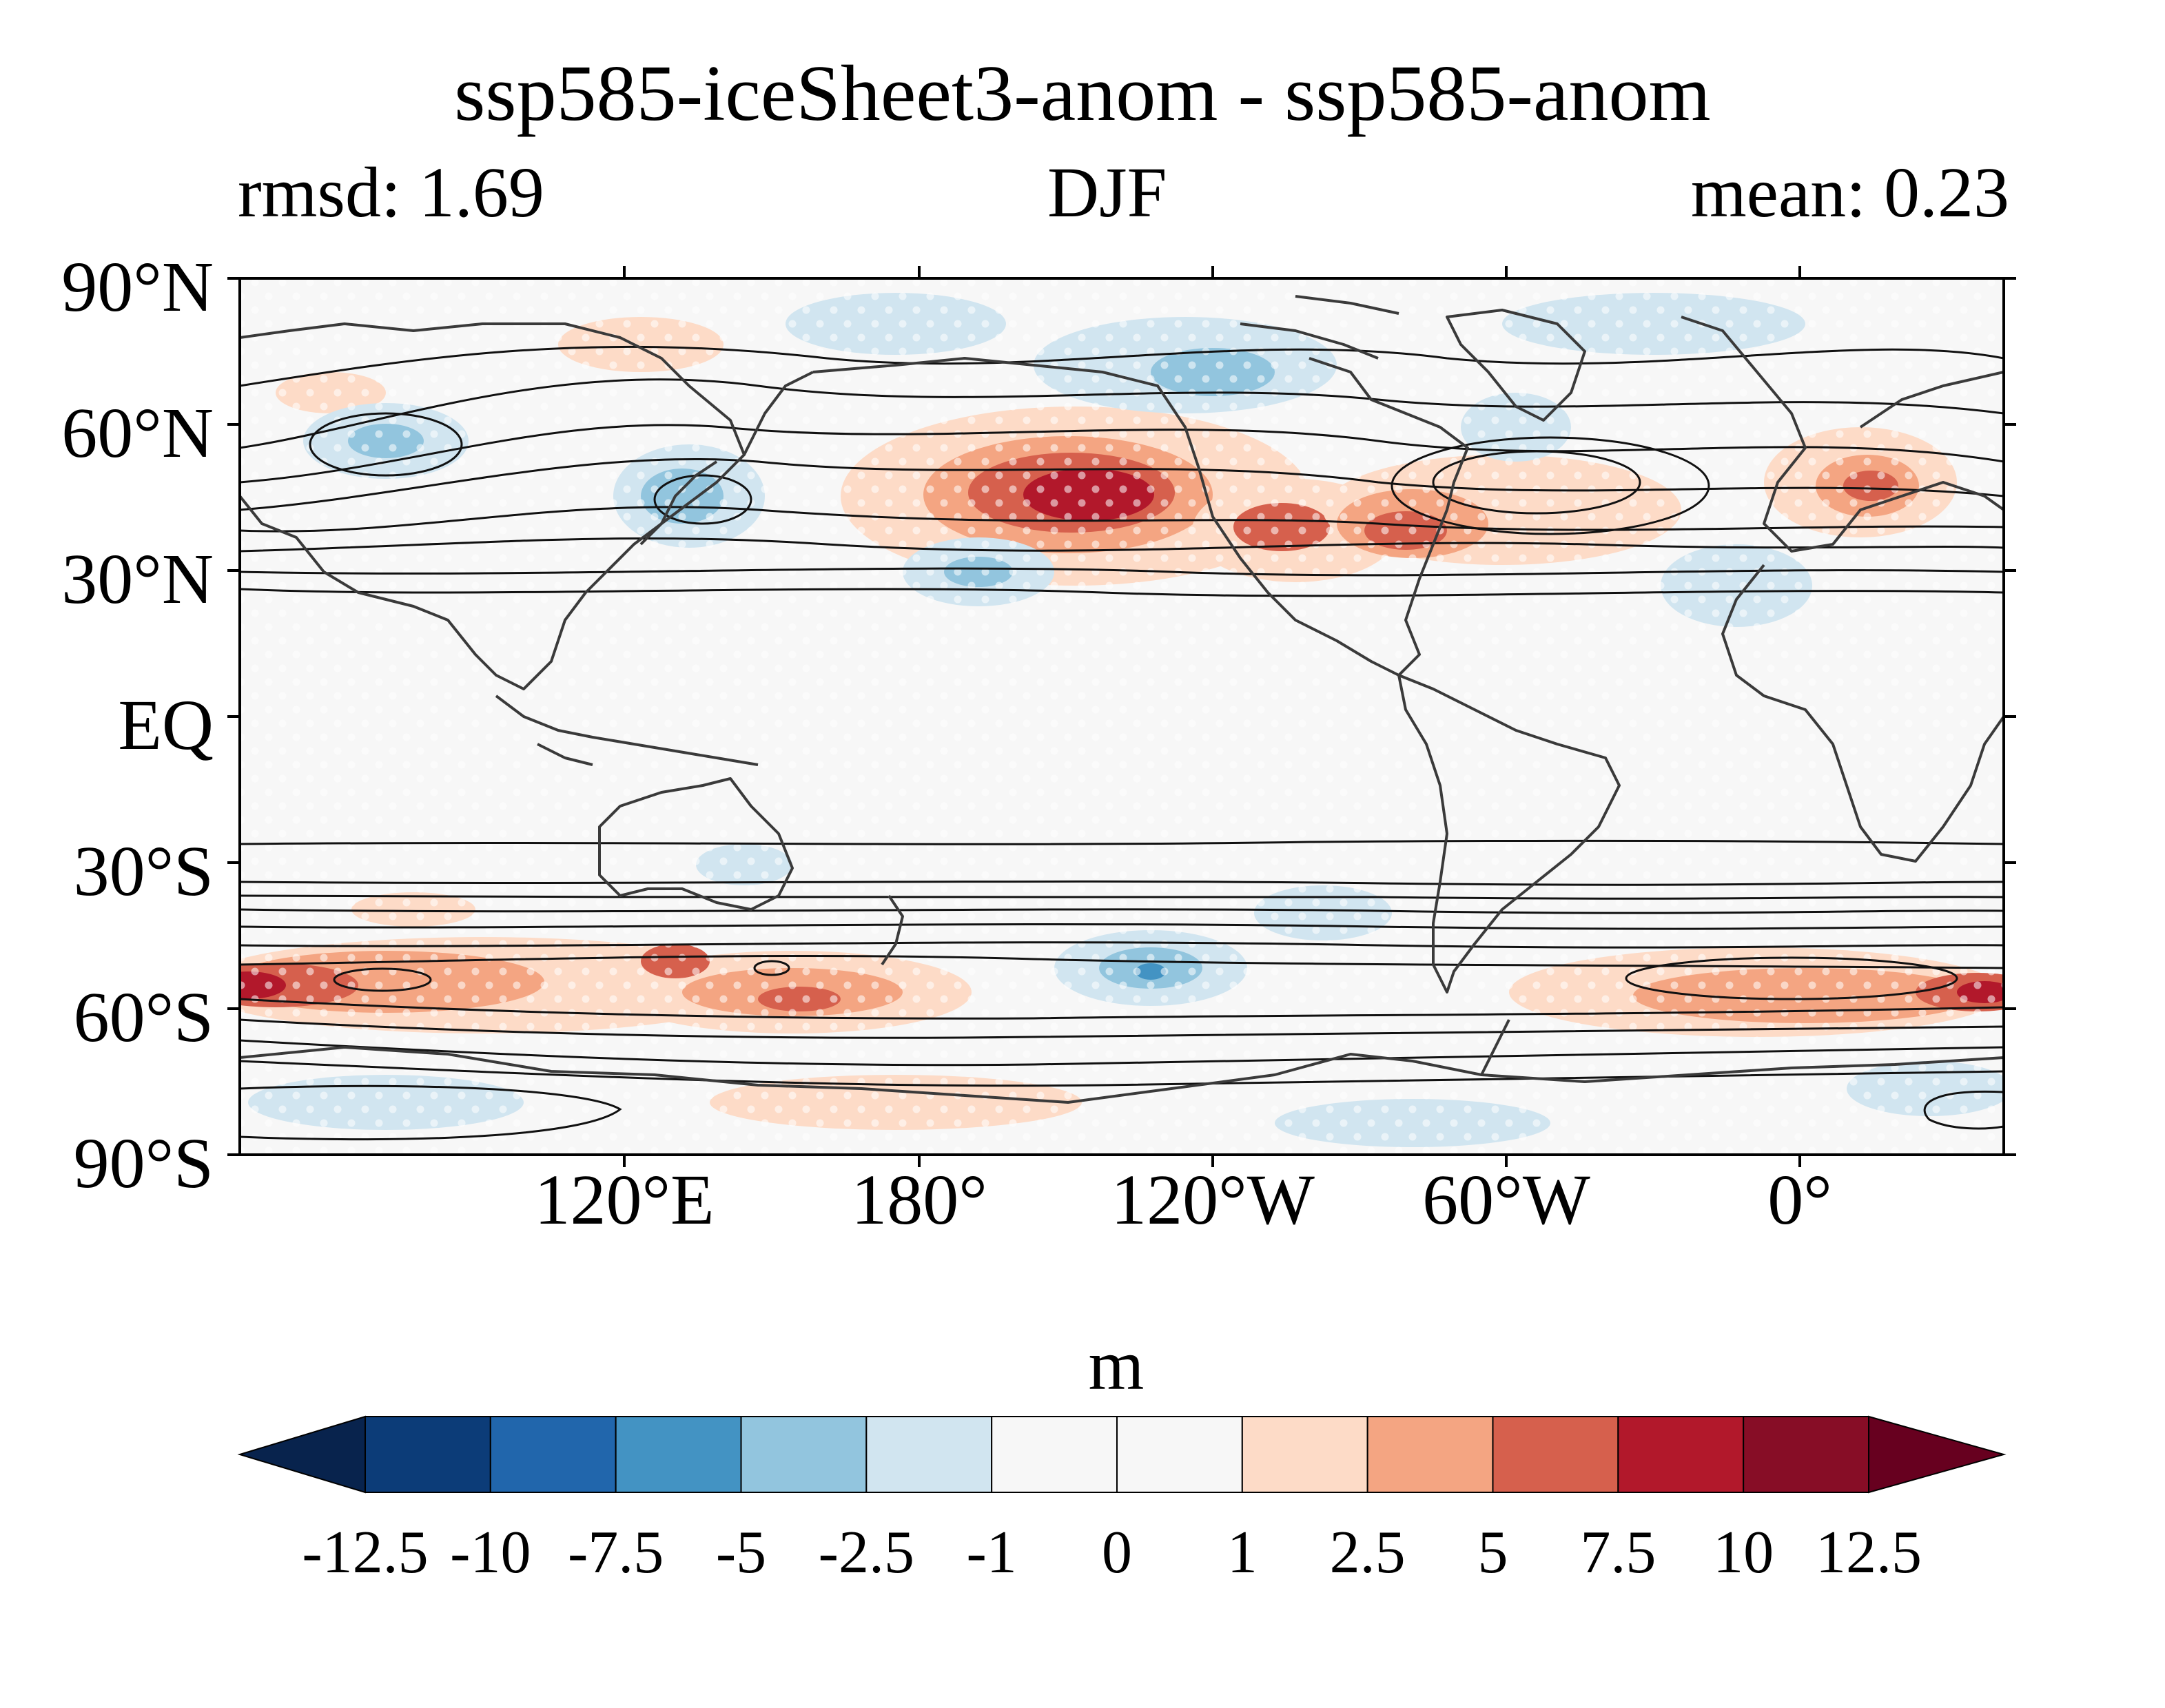 The height and width of the screenshot is (1708, 2165). What do you see at coordinates (391, 192) in the screenshot?
I see `rmsd-subtitle: rmsd: 1.69` at bounding box center [391, 192].